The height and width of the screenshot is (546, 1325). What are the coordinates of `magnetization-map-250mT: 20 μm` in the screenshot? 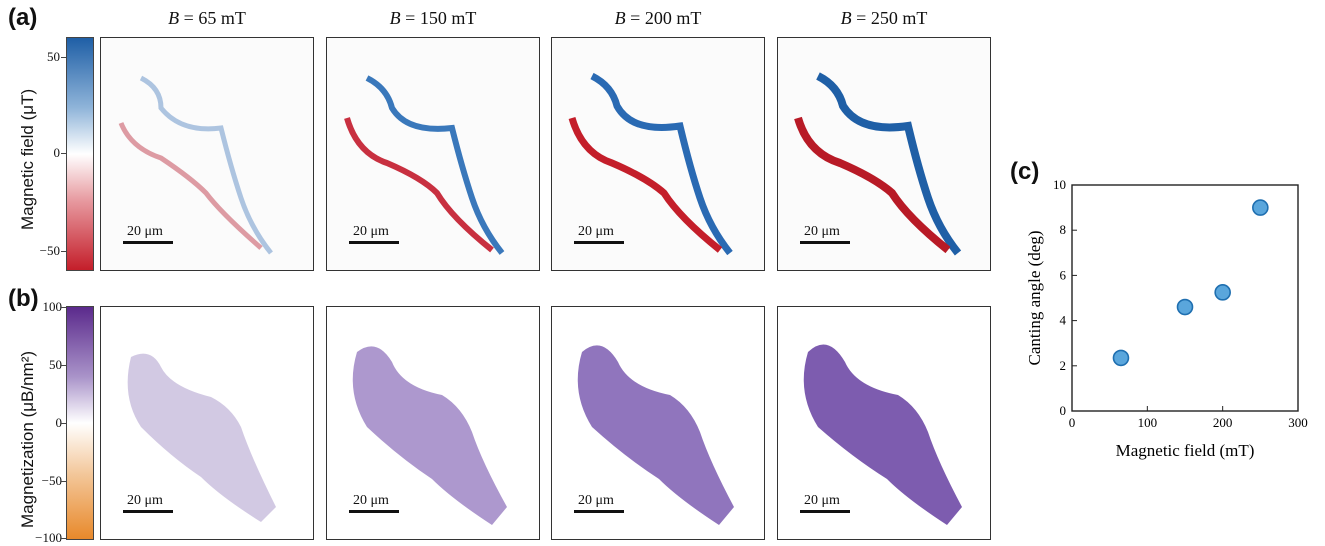 It's located at (884, 423).